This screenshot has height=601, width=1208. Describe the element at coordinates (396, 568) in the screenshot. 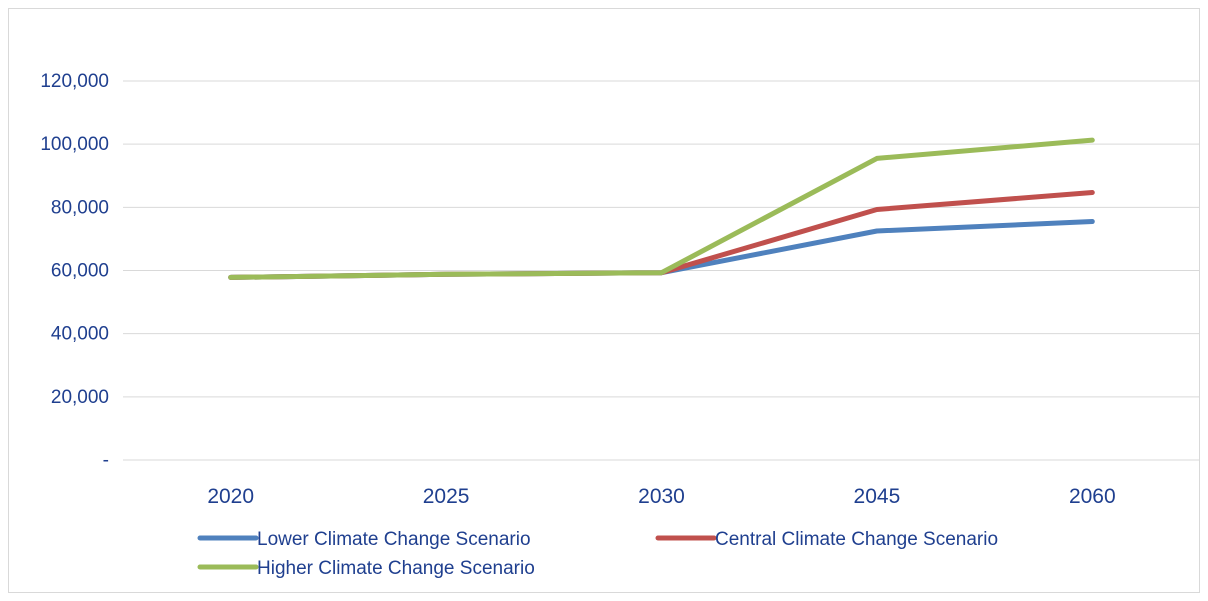

I see `legend-label: Higher Climate Change Scenario` at that location.